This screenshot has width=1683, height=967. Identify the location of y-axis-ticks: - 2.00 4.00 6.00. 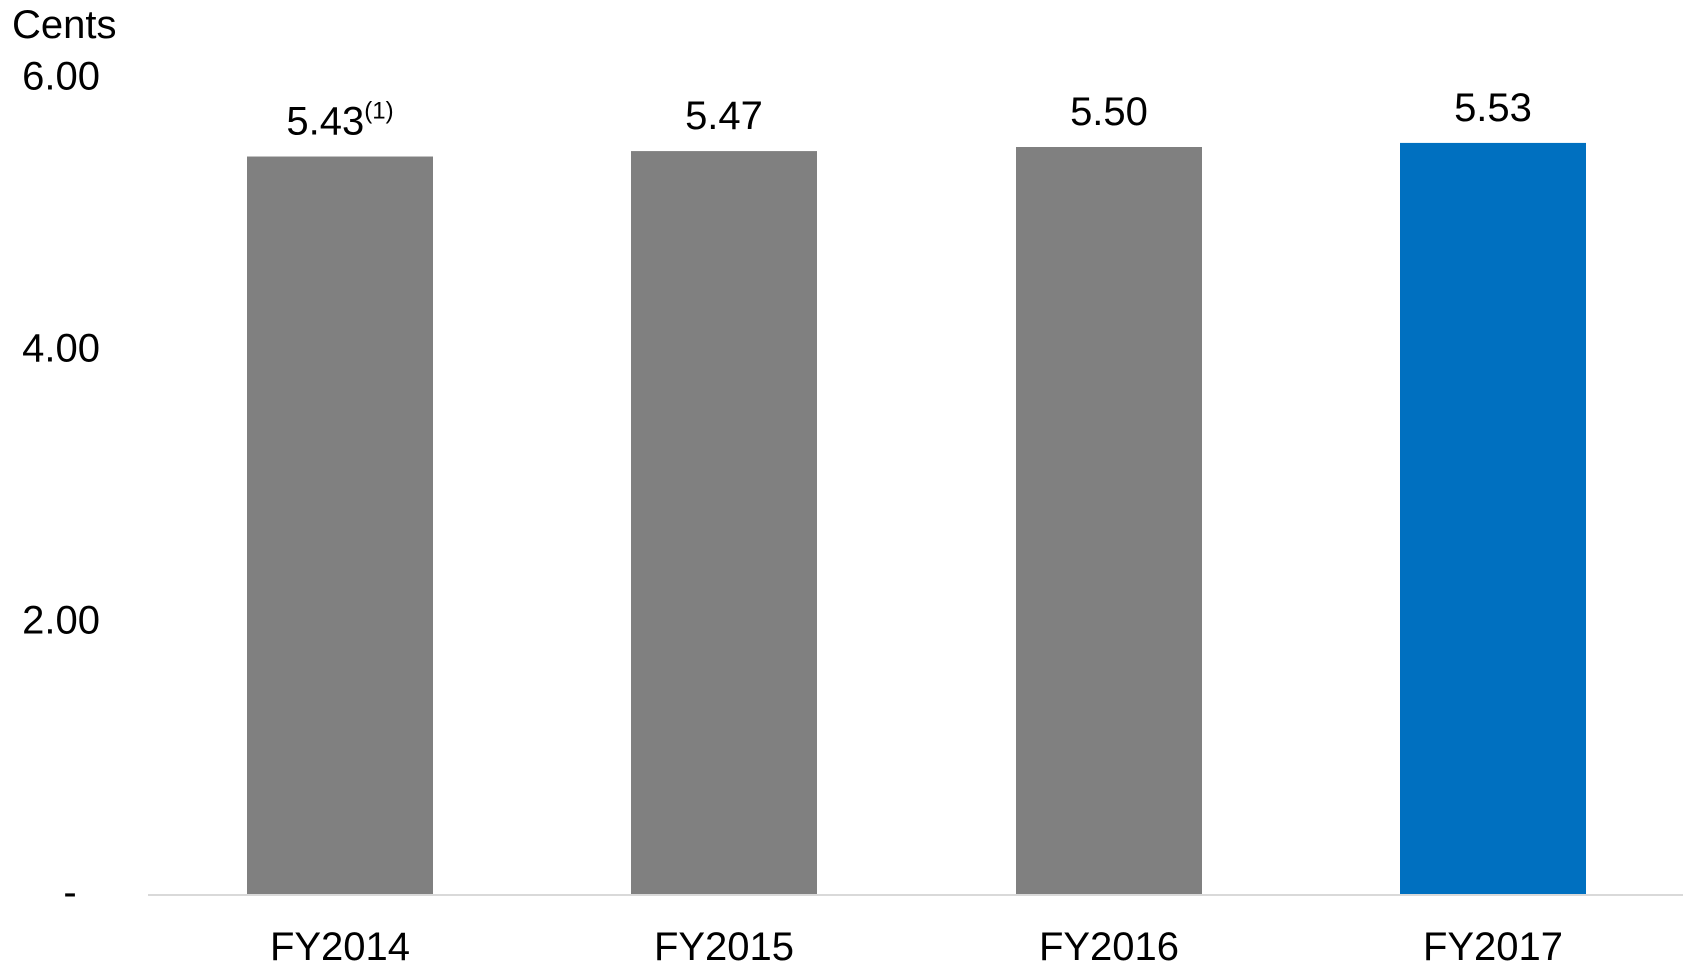
(61, 485).